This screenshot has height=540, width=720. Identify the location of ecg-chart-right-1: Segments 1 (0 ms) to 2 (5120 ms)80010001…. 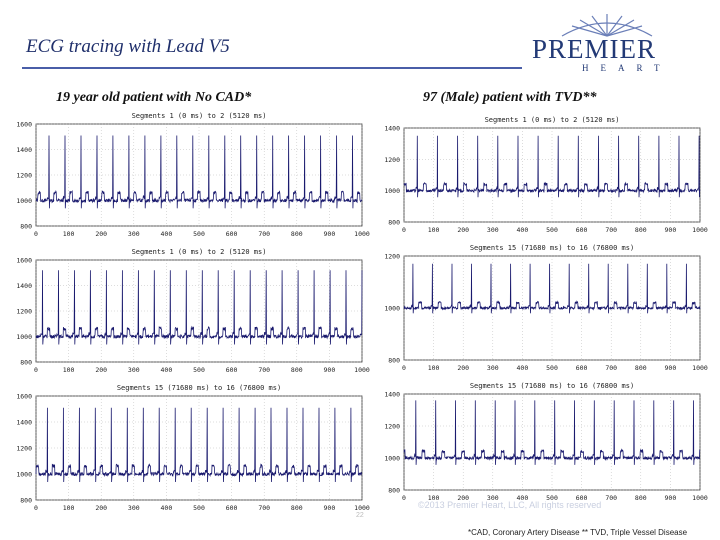
(546, 175).